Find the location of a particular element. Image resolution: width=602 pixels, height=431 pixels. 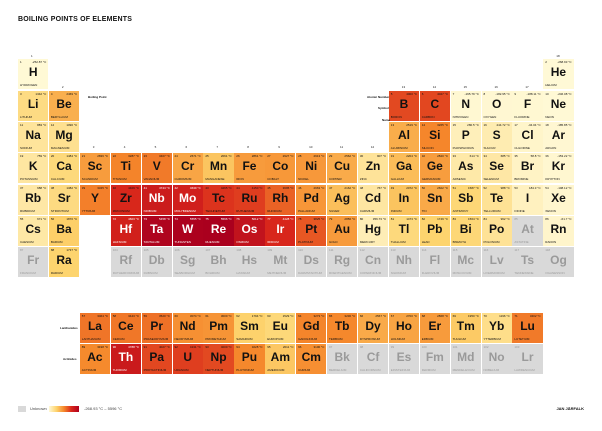

key-atomic-number: Atomic Number is located at coordinates (378, 97).